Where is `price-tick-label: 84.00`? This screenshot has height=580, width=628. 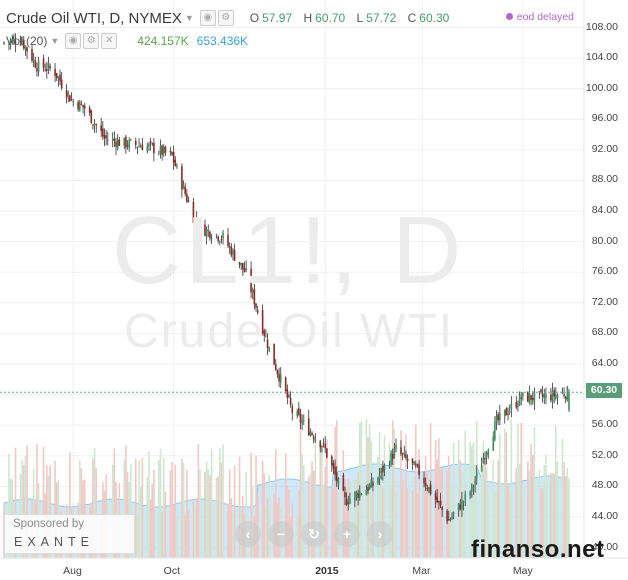 price-tick-label: 84.00 is located at coordinates (604, 210).